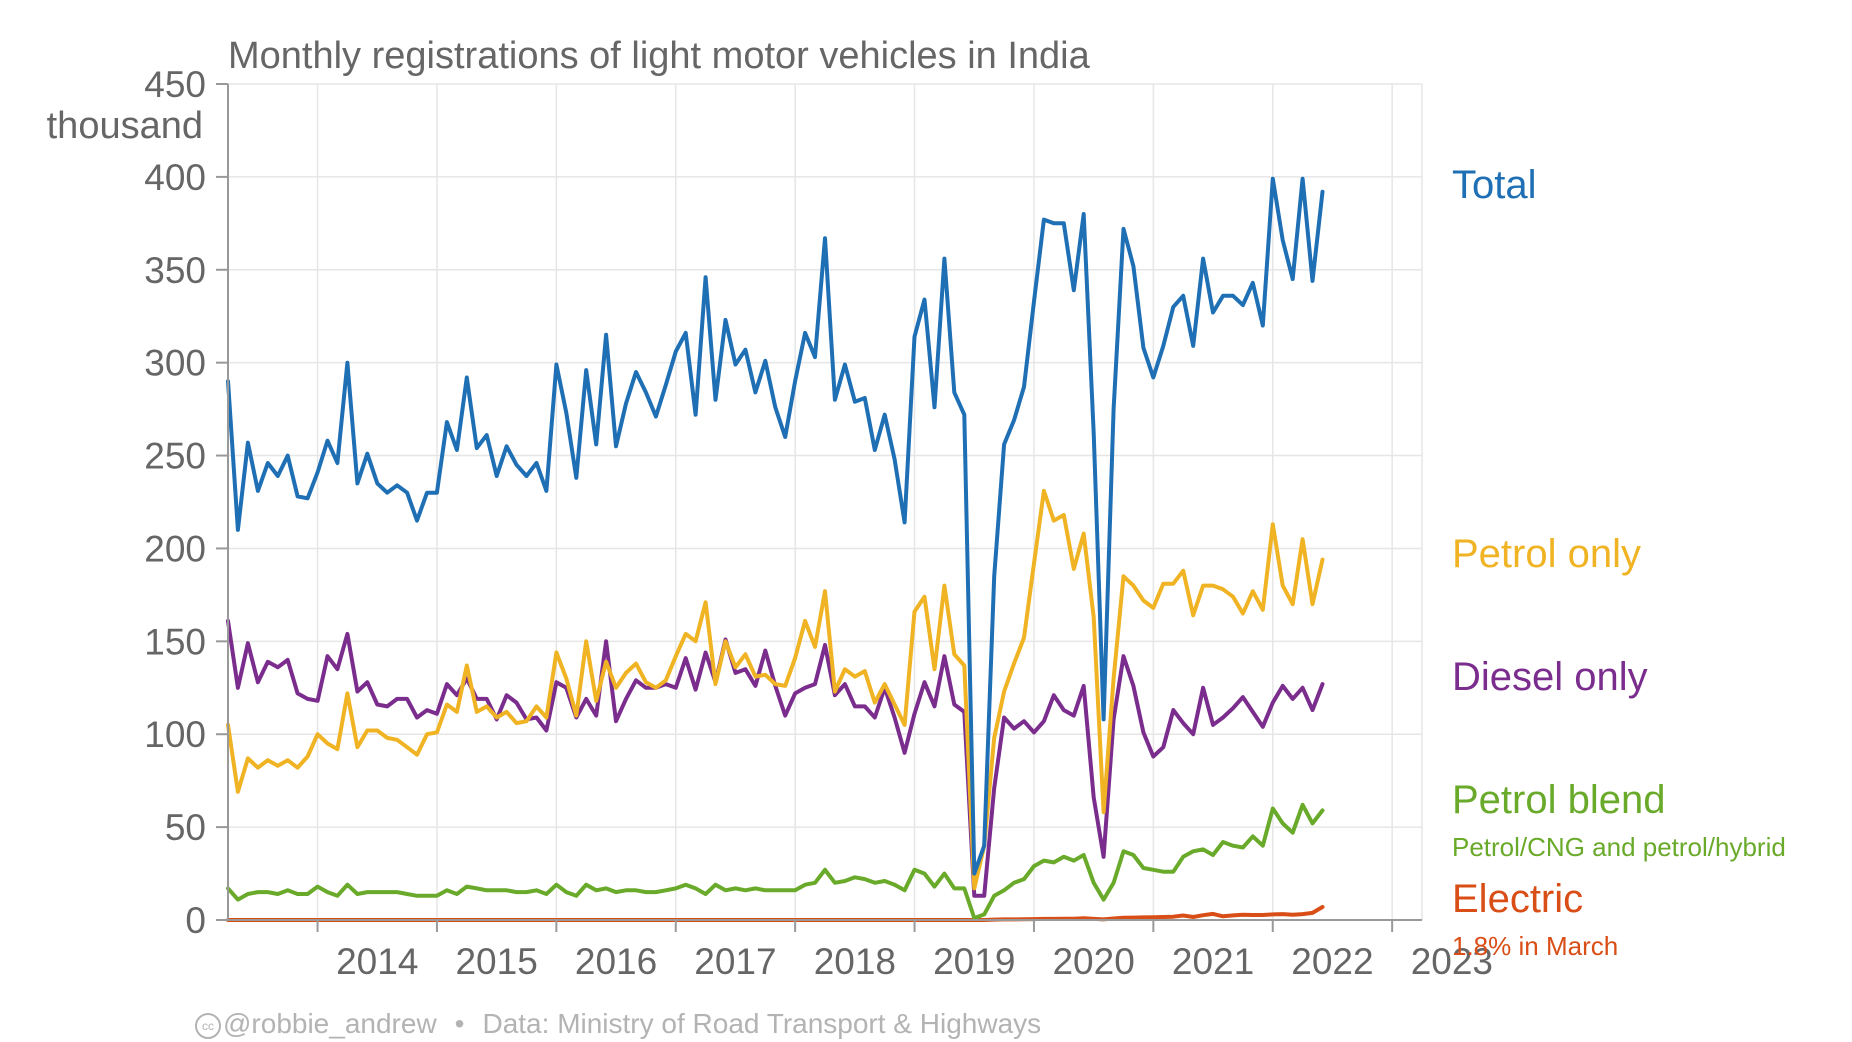 This screenshot has height=1042, width=1852. What do you see at coordinates (175, 456) in the screenshot?
I see `y-tick-label-250: 250` at bounding box center [175, 456].